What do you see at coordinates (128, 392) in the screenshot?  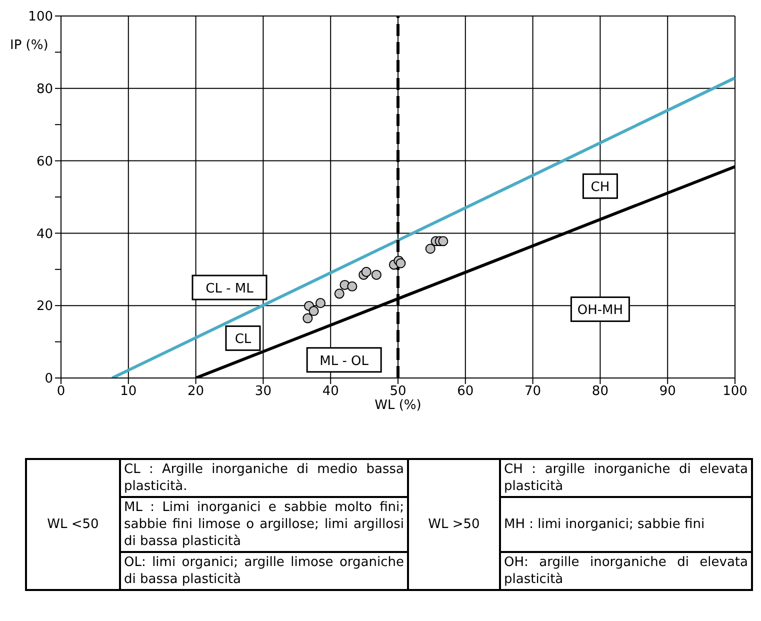 I see `x-tick-label: 10` at bounding box center [128, 392].